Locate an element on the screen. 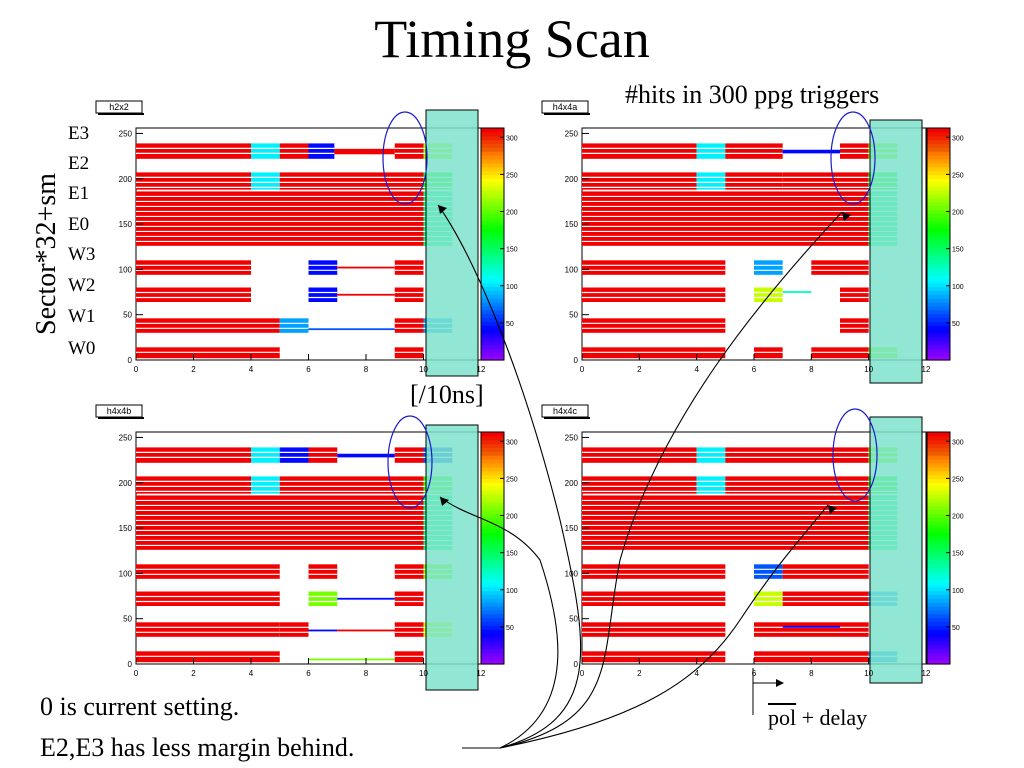  x-tick-label: 4 is located at coordinates (696, 369).